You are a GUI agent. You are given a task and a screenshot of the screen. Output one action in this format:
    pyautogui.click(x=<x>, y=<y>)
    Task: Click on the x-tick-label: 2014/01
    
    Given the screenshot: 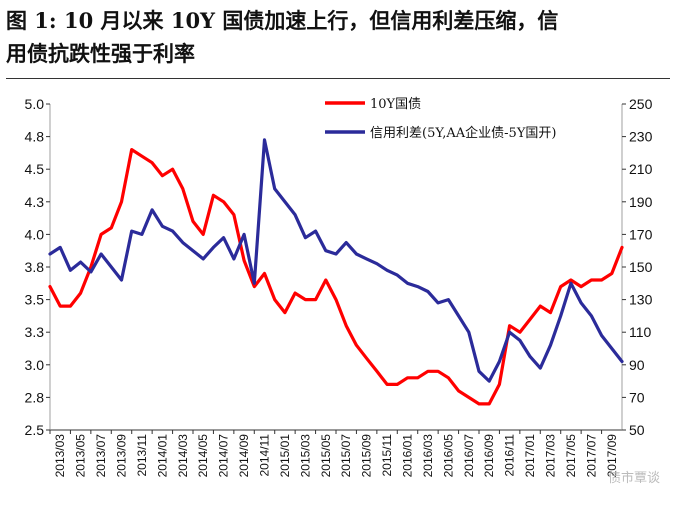 What is the action you would take?
    pyautogui.click(x=162, y=456)
    